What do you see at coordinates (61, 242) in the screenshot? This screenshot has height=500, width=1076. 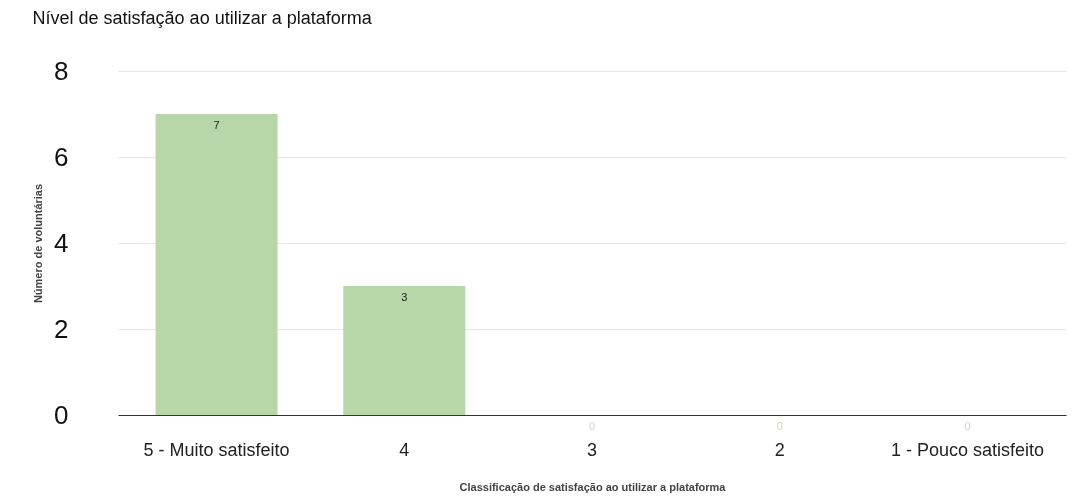 I see `y-tick-label: 4` at bounding box center [61, 242].